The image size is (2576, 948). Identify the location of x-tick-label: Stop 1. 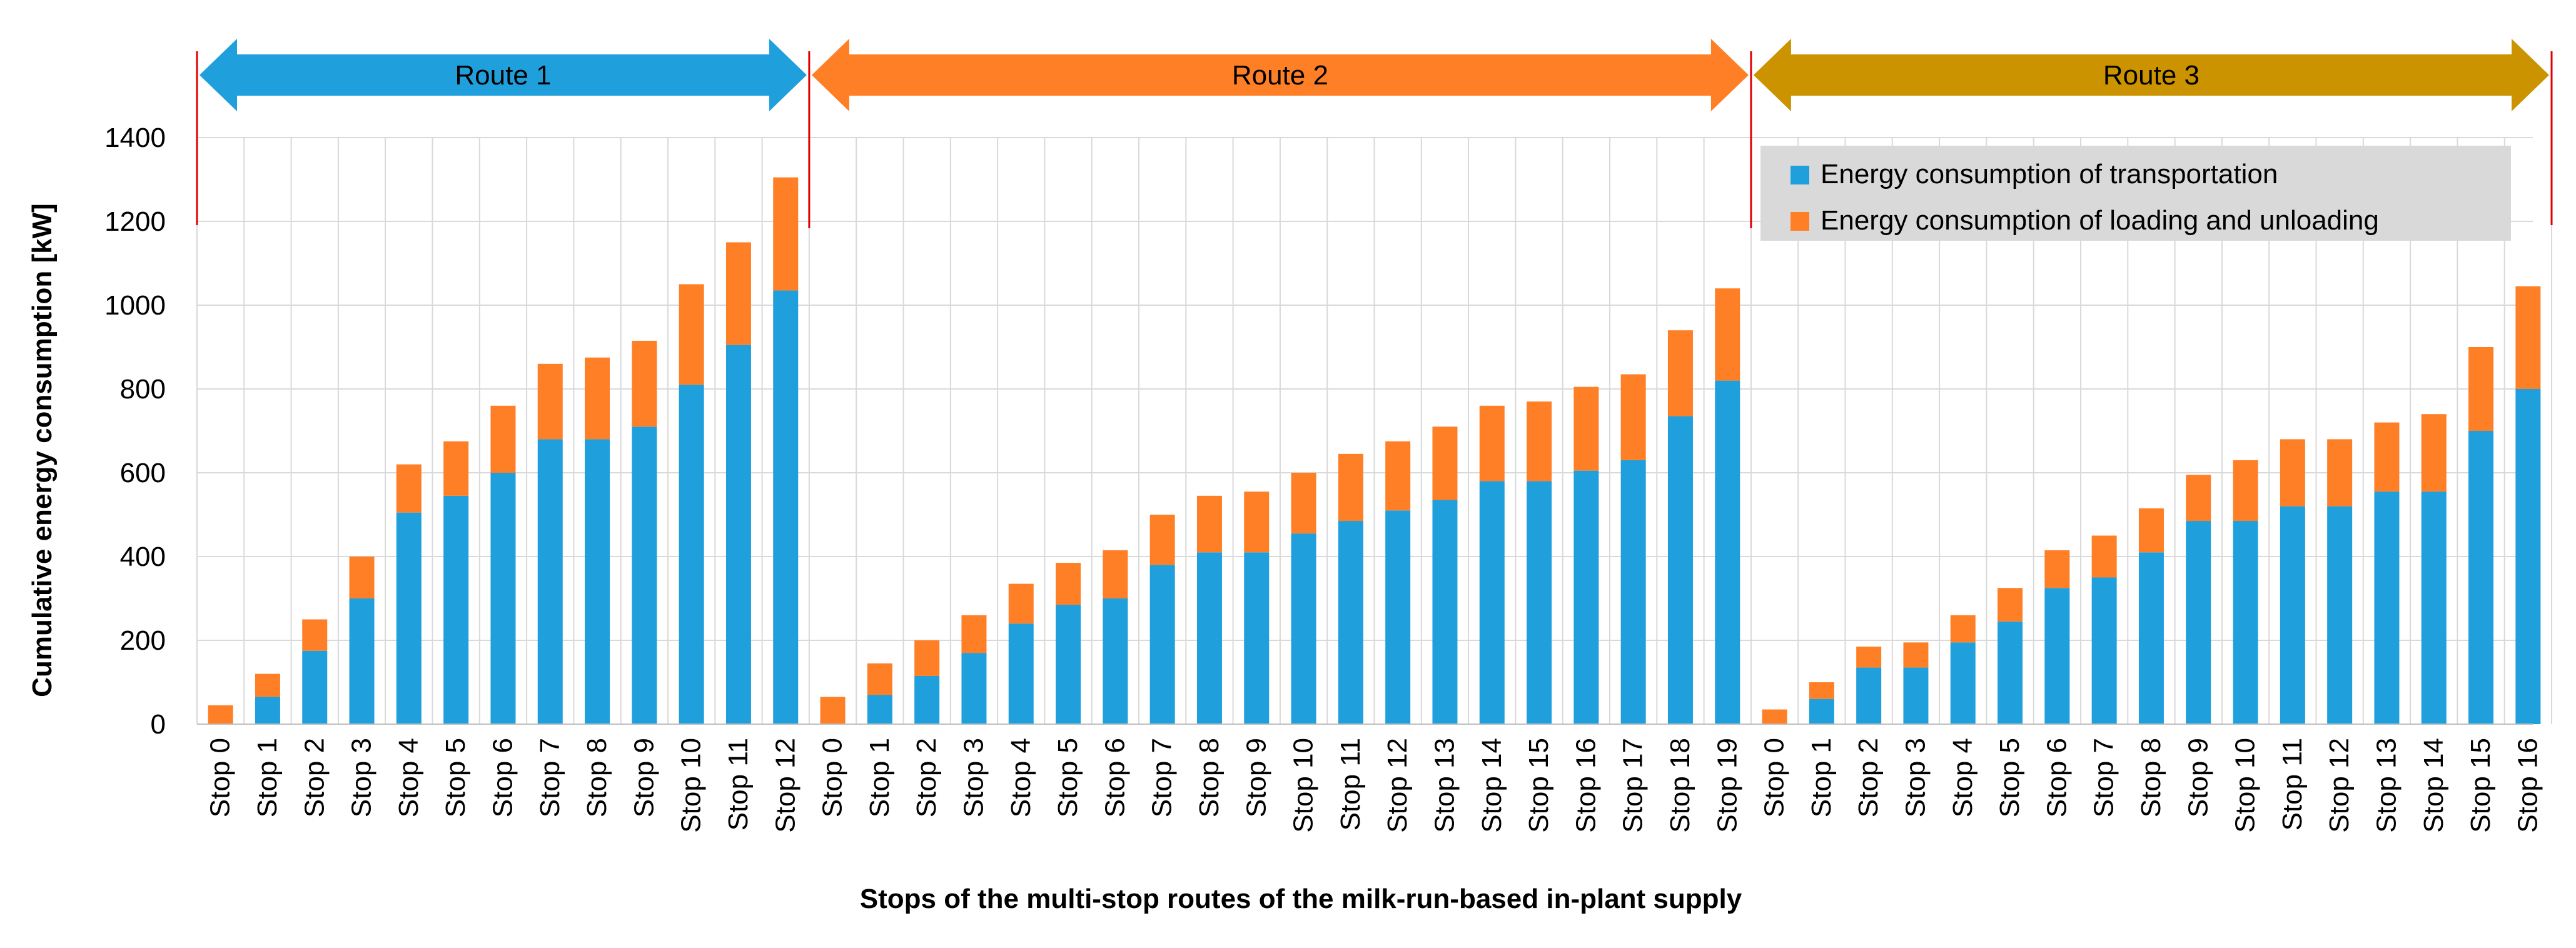
(267, 777).